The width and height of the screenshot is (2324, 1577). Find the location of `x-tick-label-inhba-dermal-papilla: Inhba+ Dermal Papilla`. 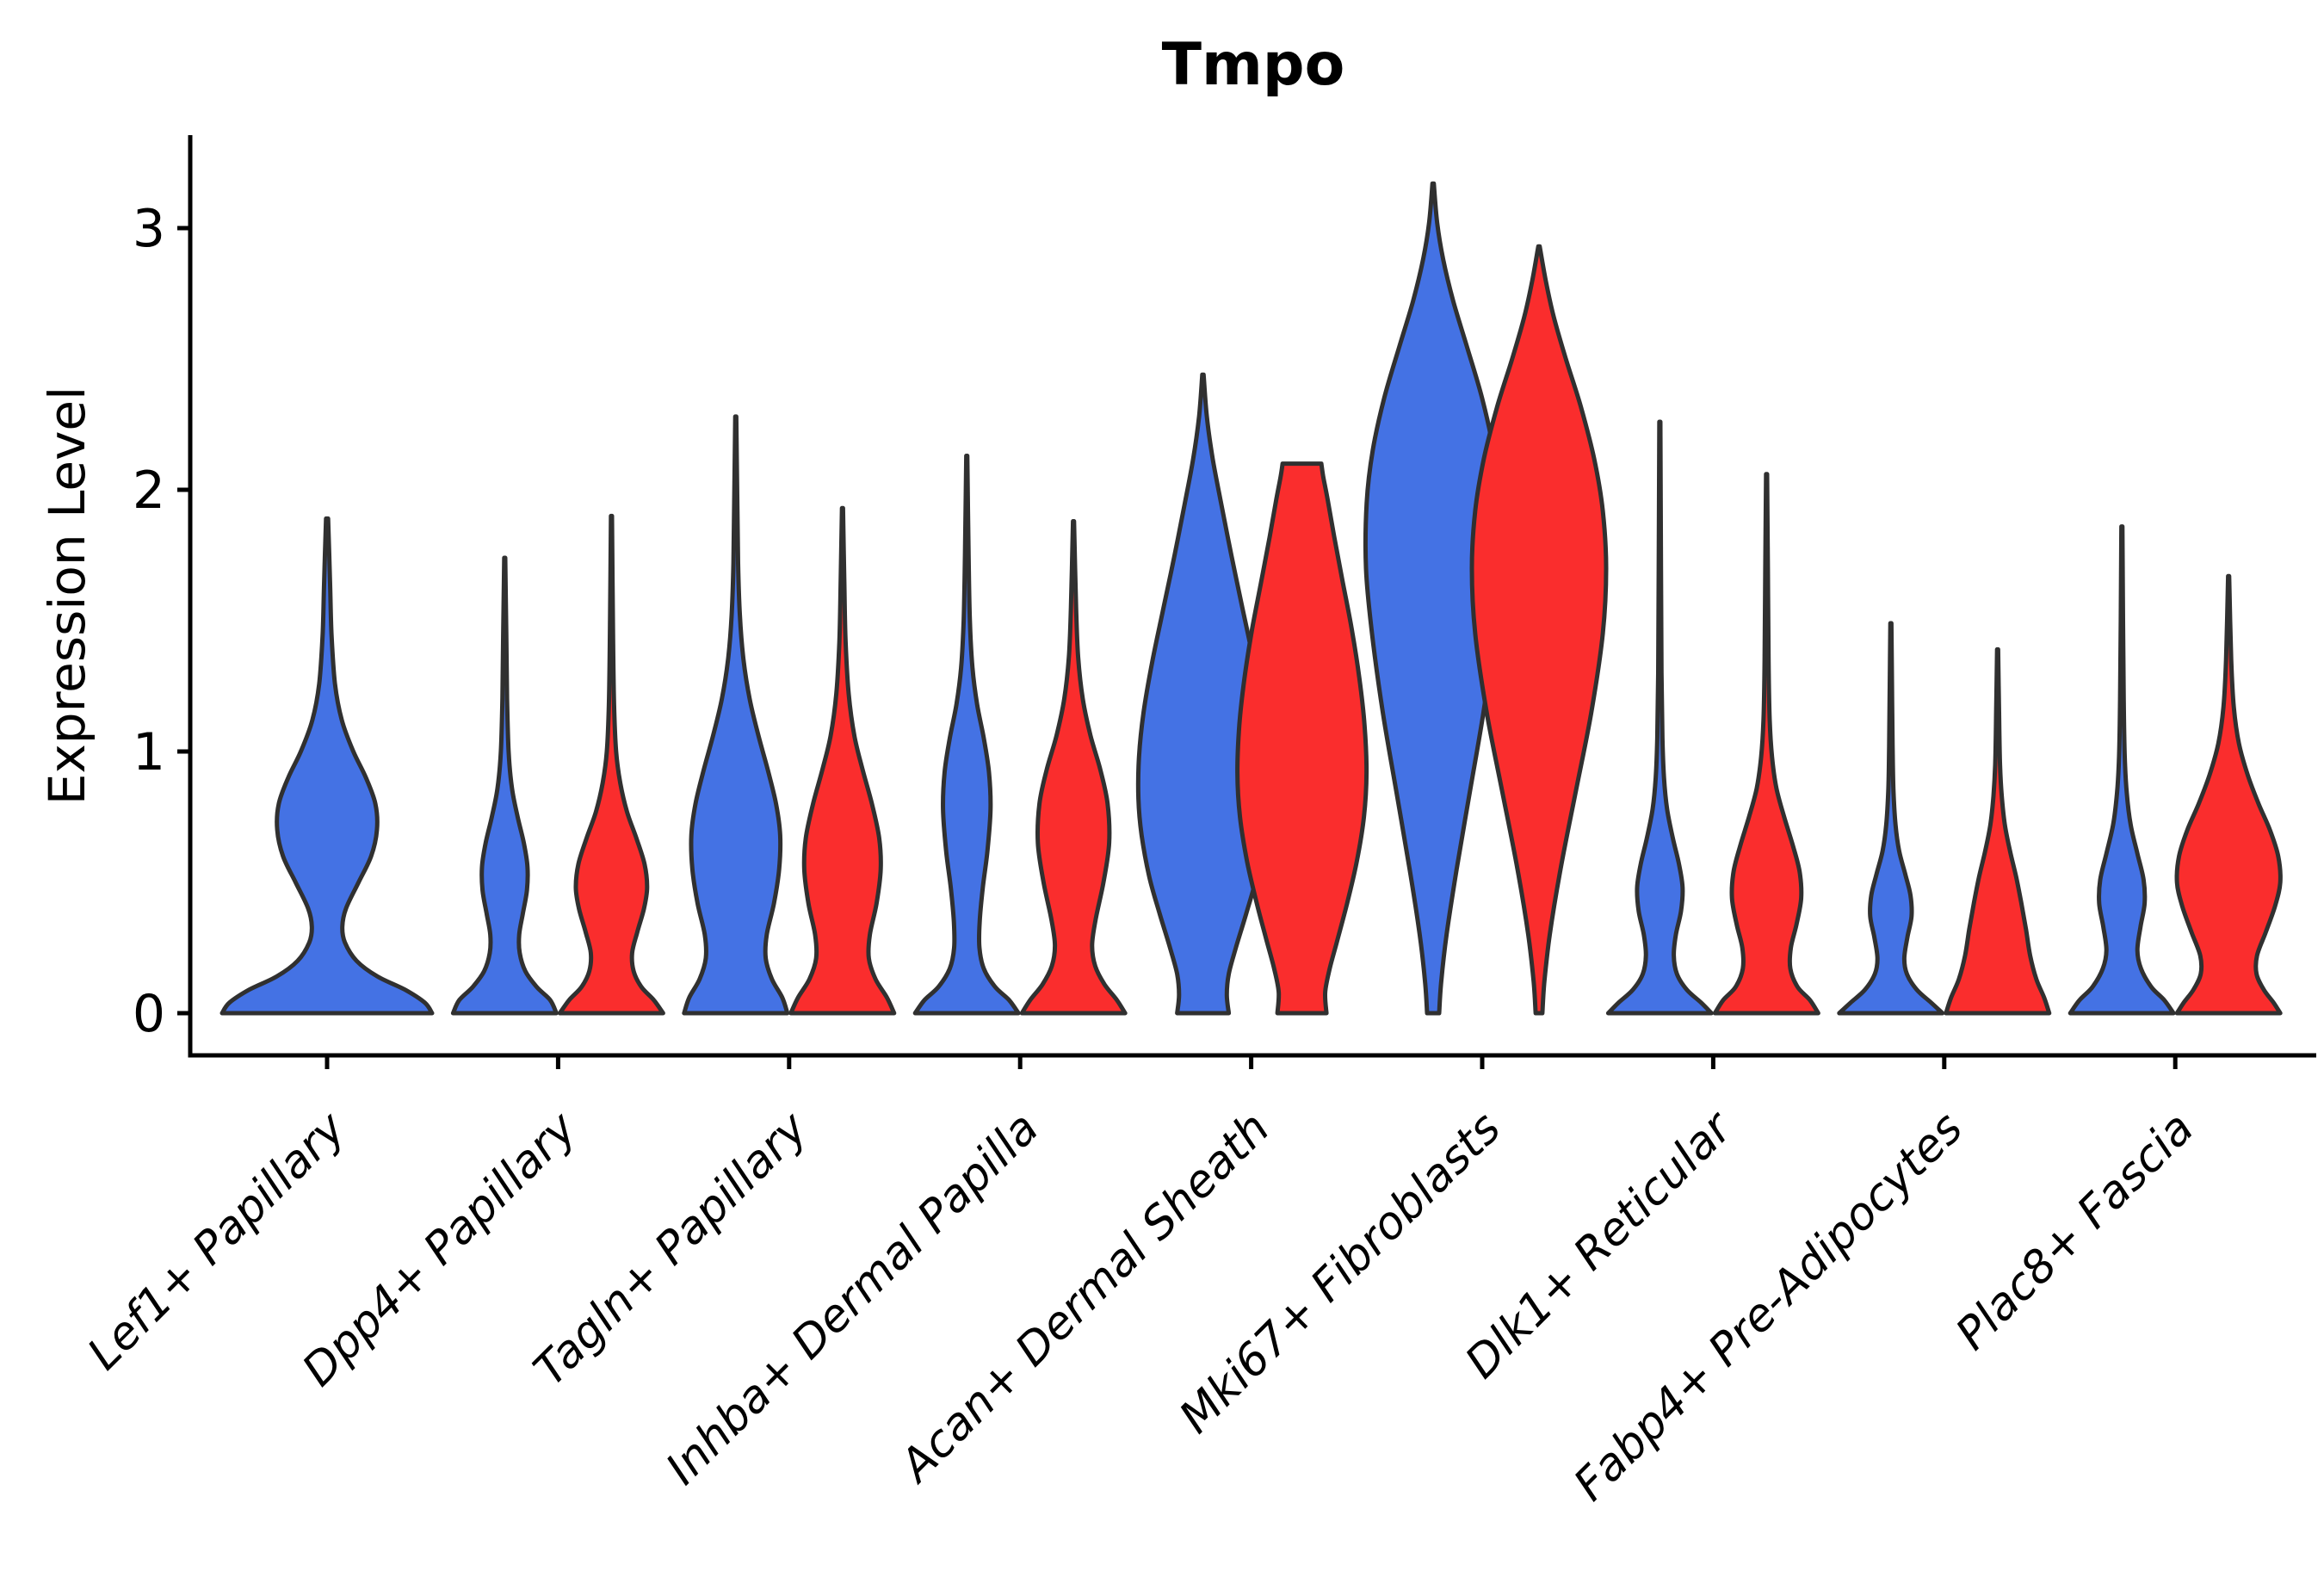

x-tick-label-inhba-dermal-papilla: Inhba+ Dermal Papilla is located at coordinates (853, 1299).